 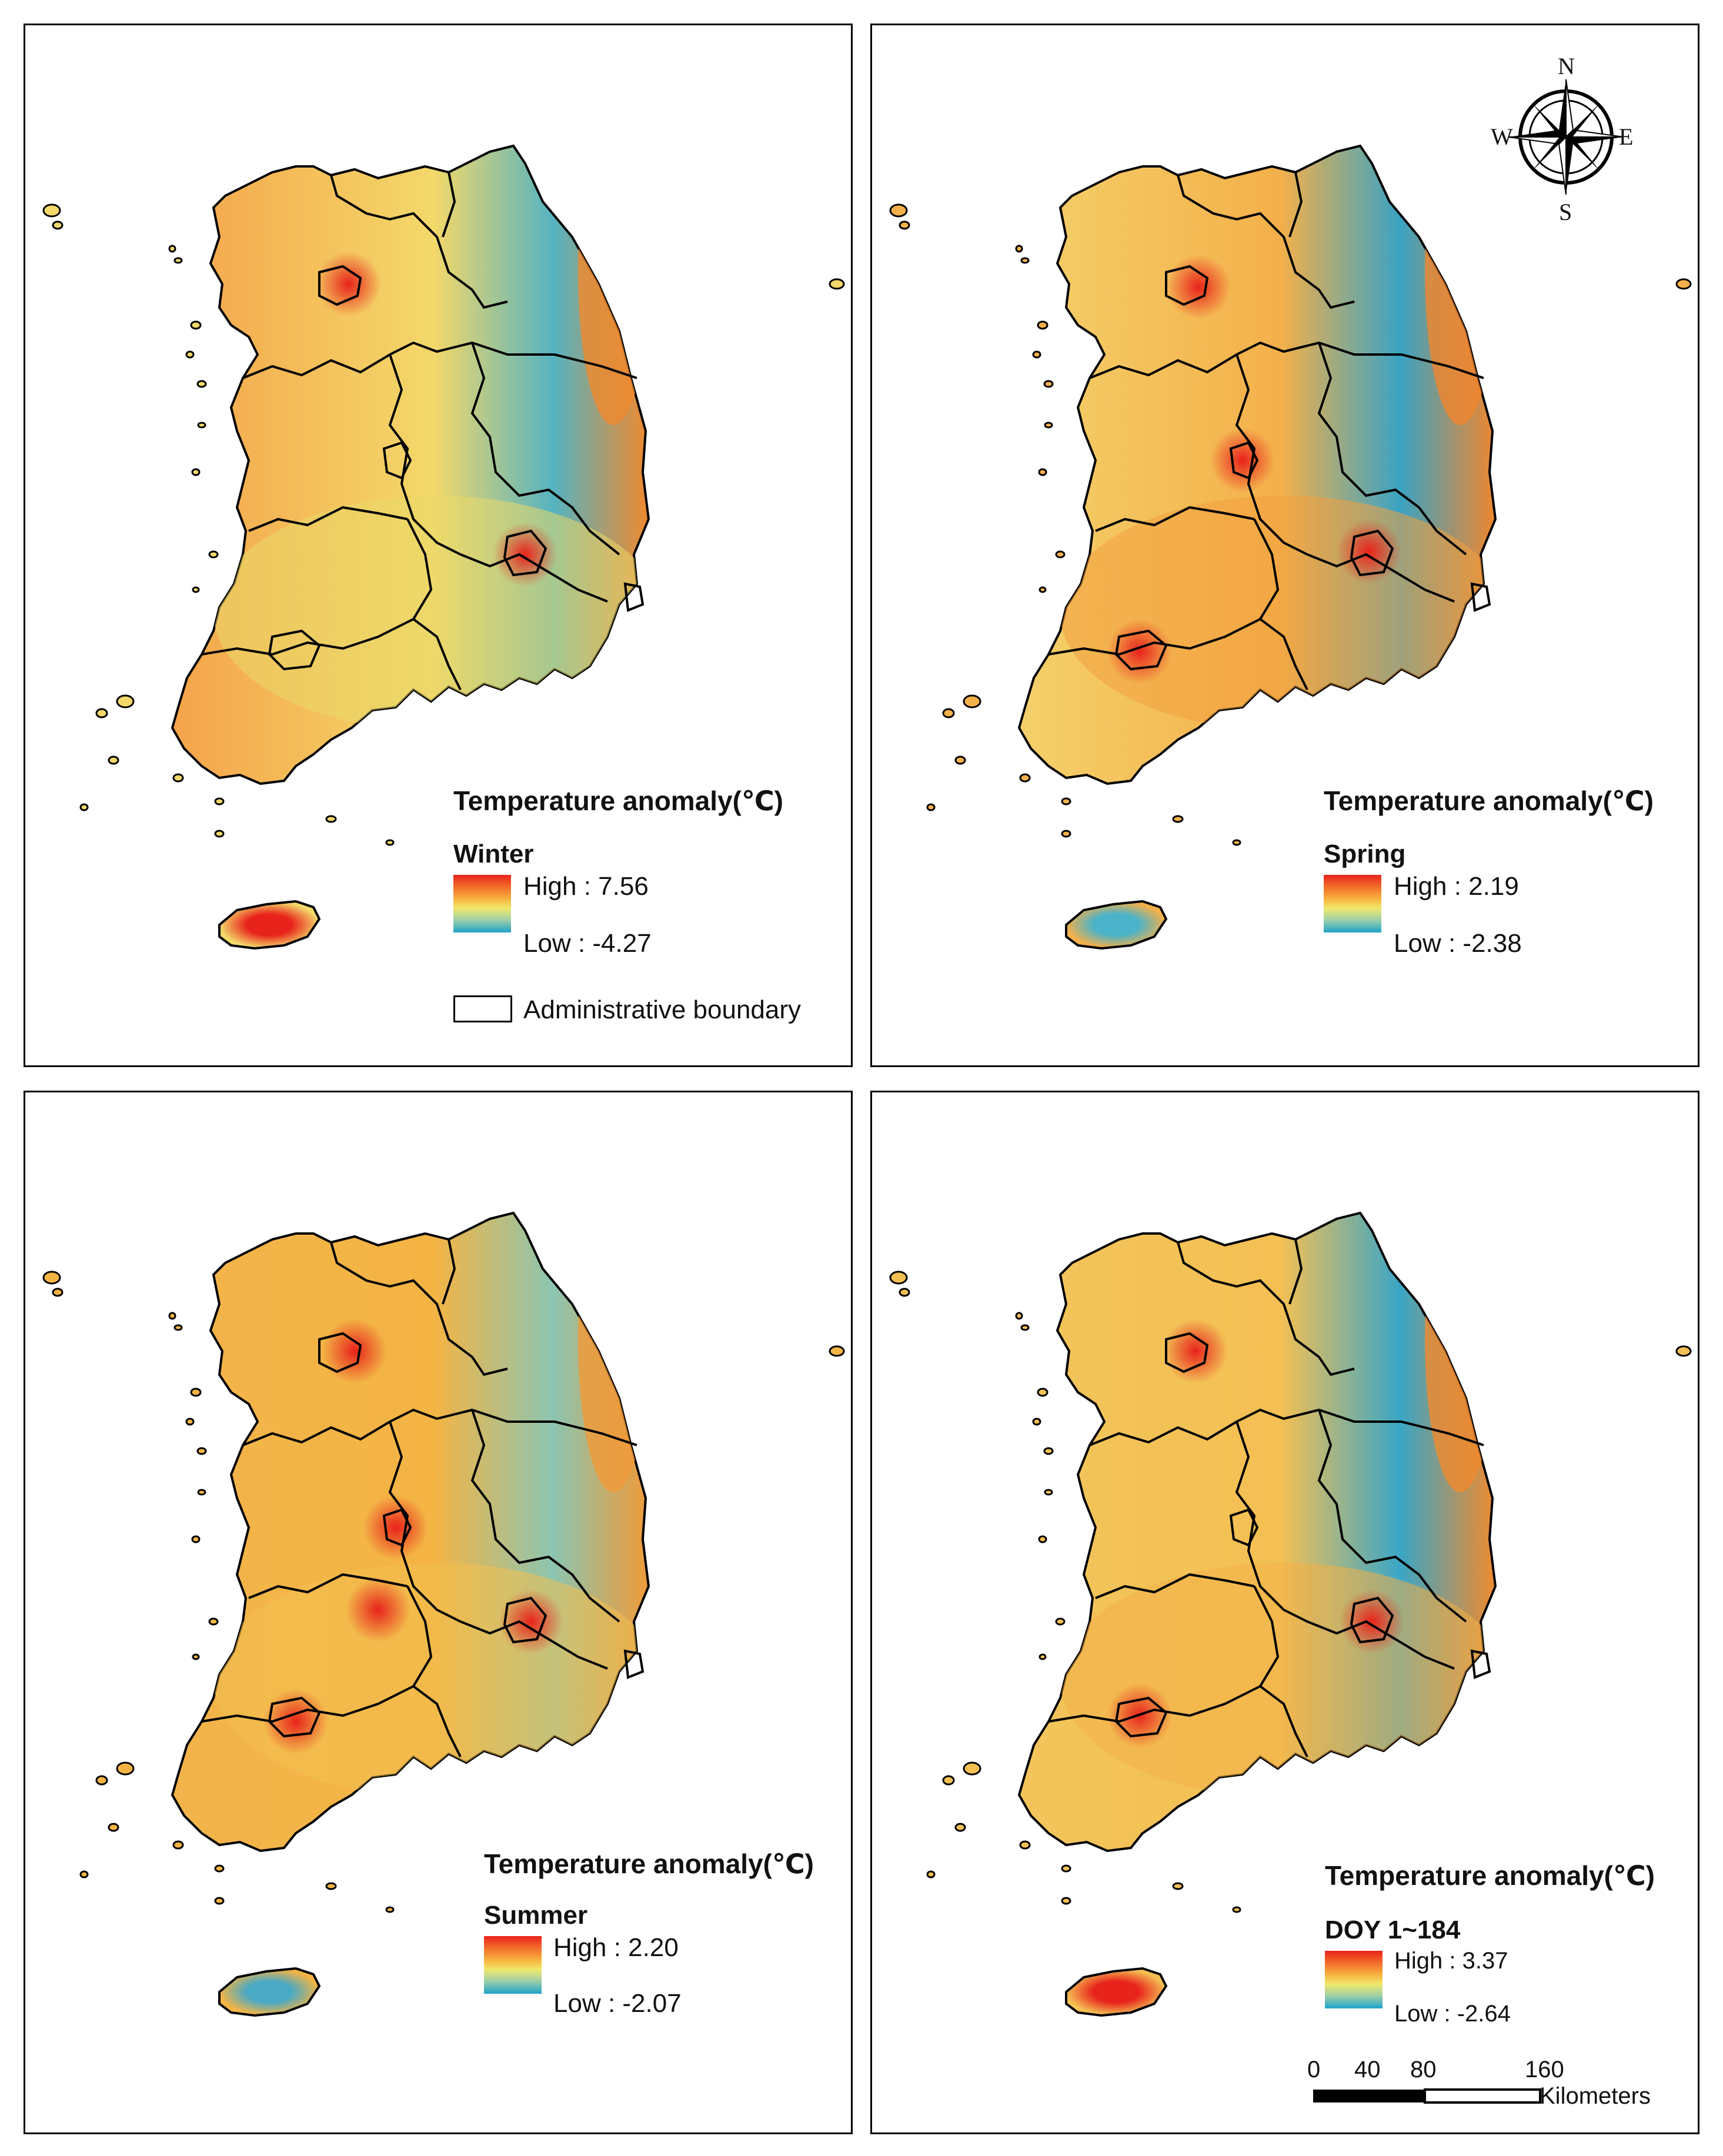 I want to click on legend-season-label: Summer, so click(x=536, y=1915).